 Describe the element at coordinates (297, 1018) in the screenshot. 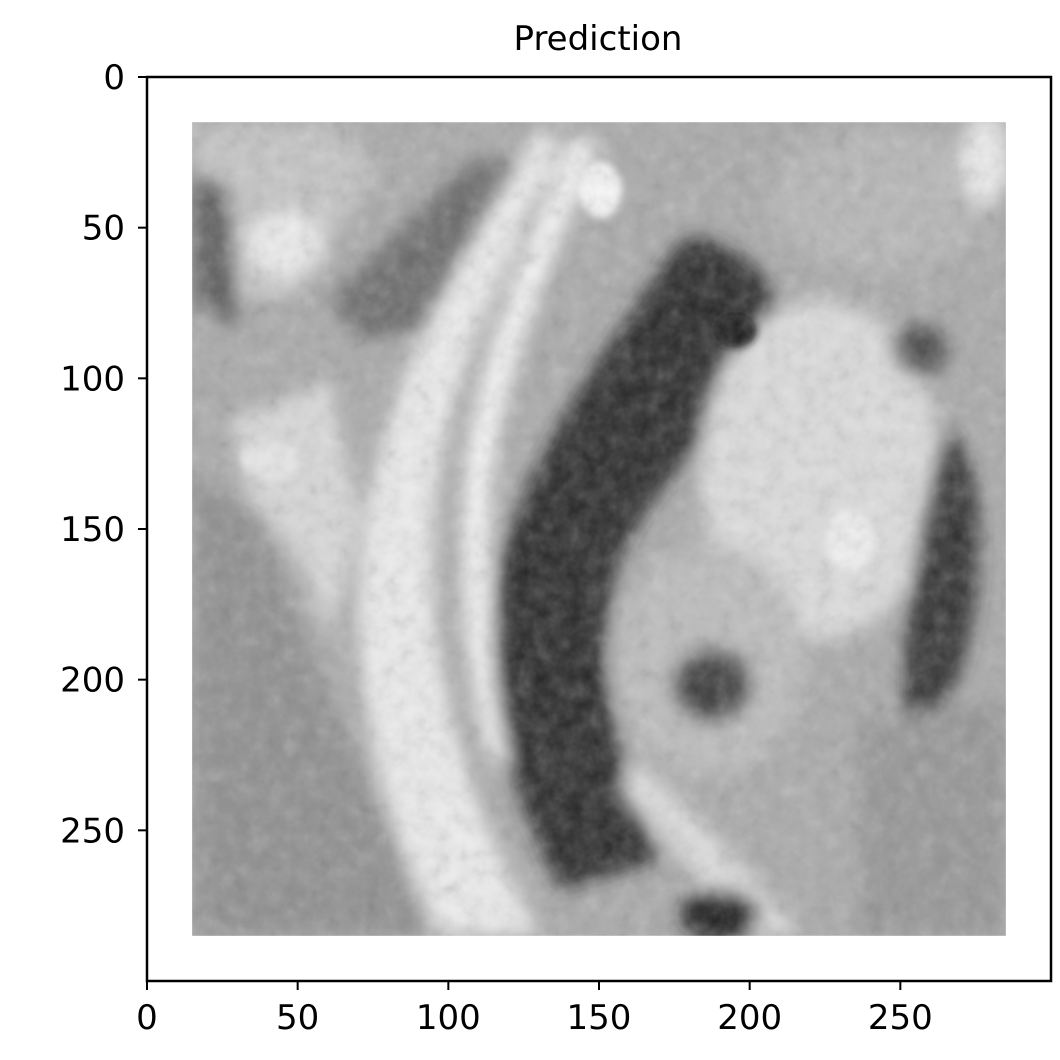

I see `x-tick-label: 50` at that location.